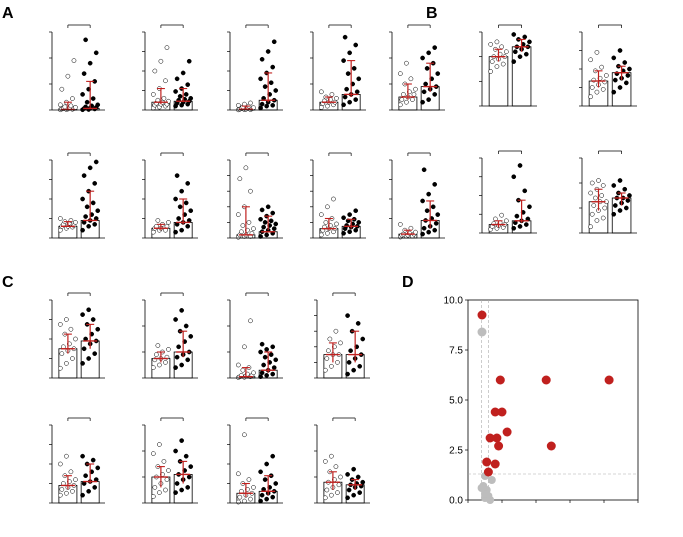 Image resolution: width=683 pixels, height=537 pixels. Describe the element at coordinates (456, 351) in the screenshot. I see `y-tick-label: 7.5` at that location.